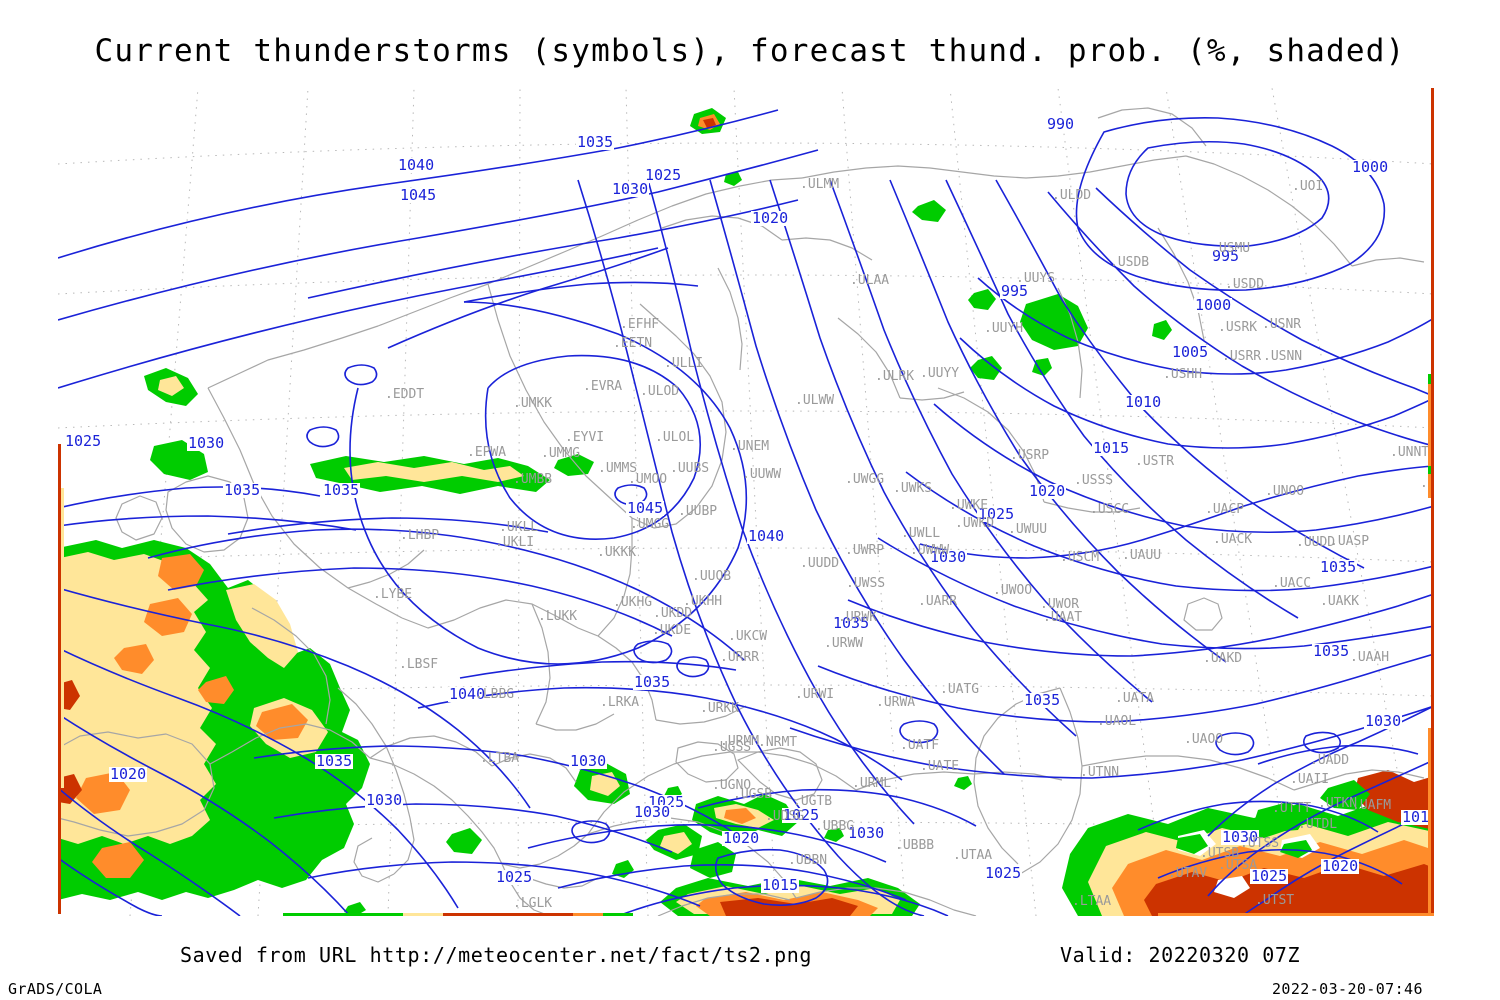 This screenshot has height=1000, width=1500. Describe the element at coordinates (168, 617) in the screenshot. I see `shade-orange-west2` at that location.